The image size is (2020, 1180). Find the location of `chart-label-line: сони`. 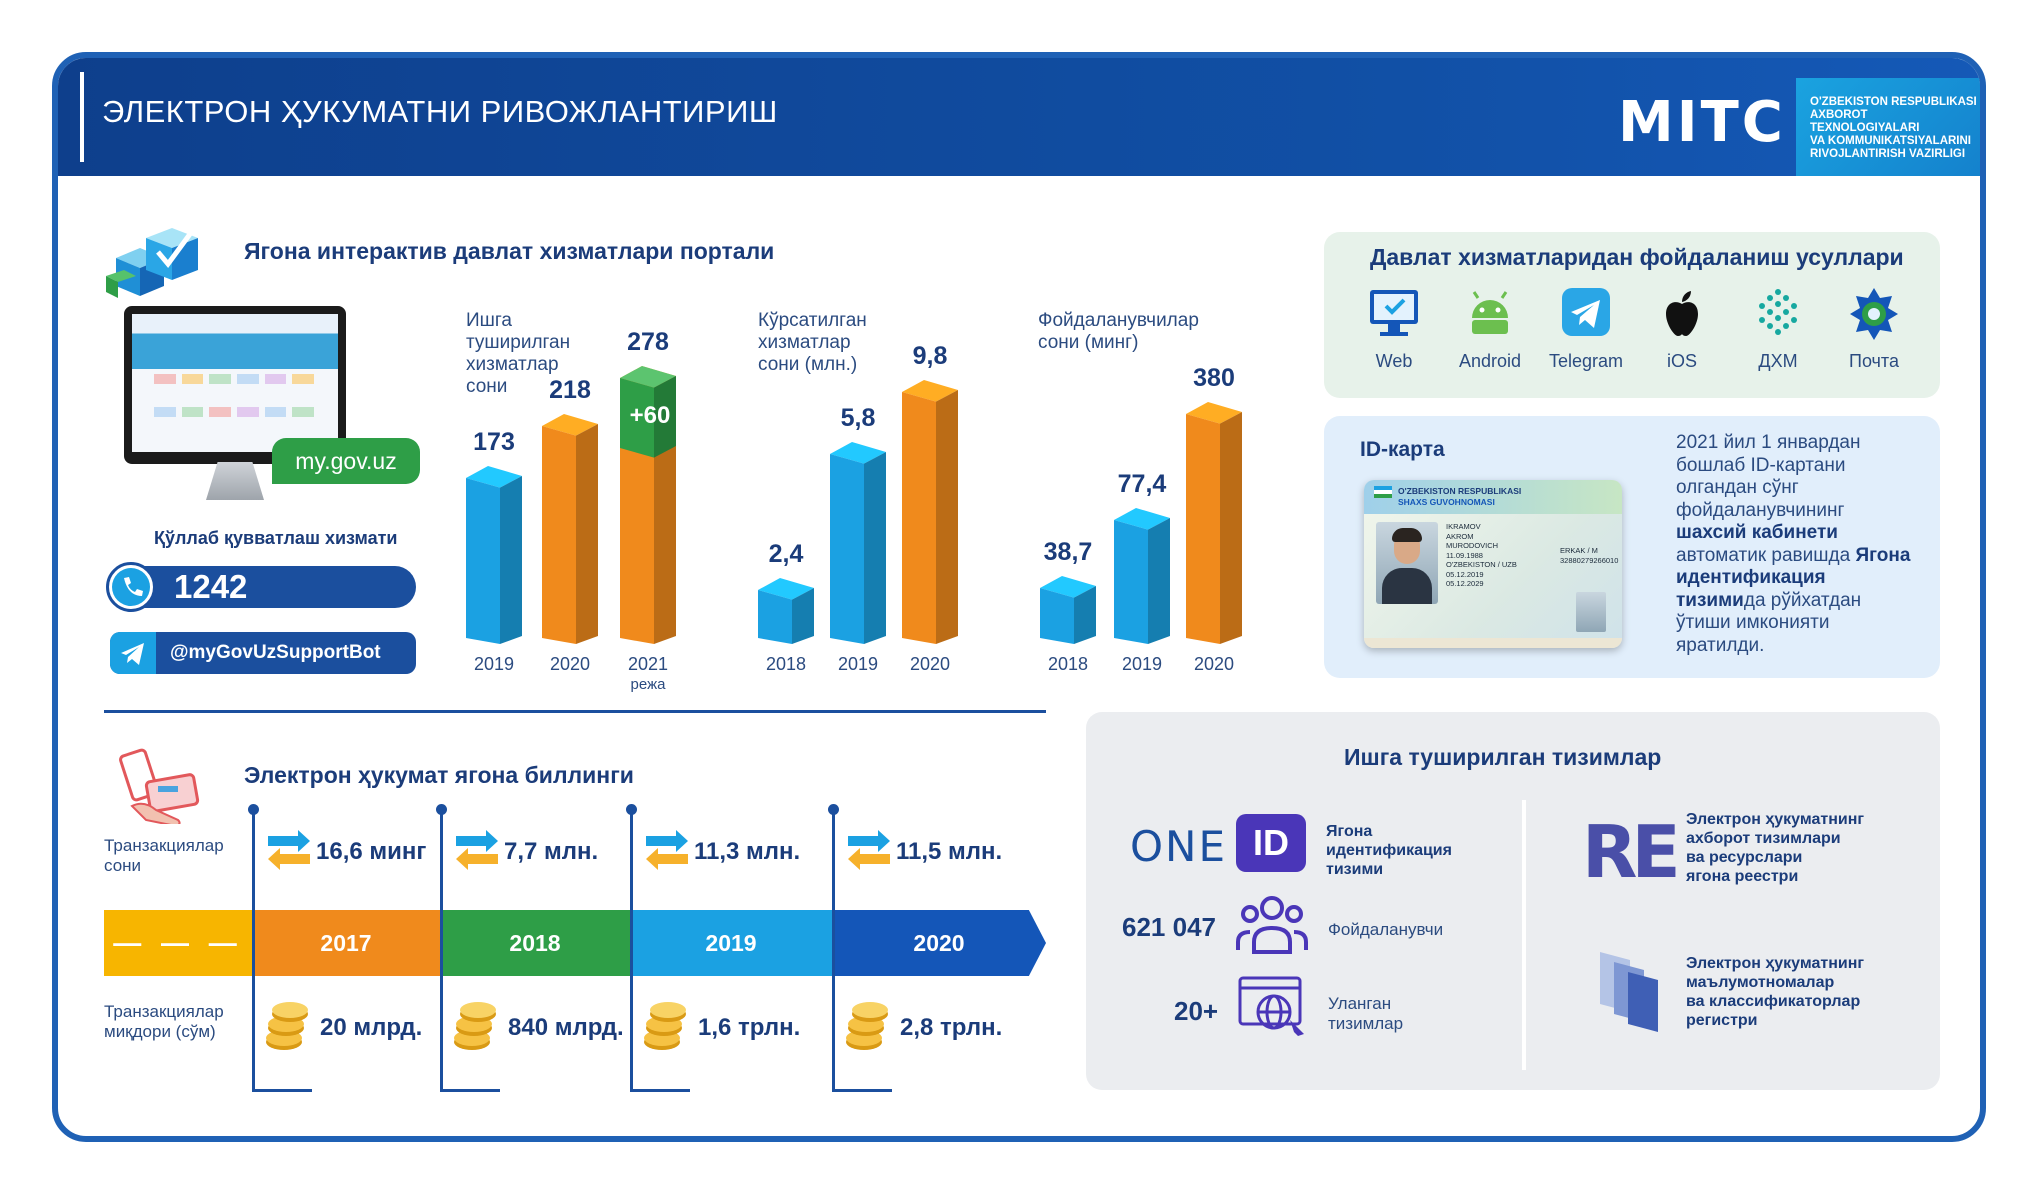

chart-label-line: сони is located at coordinates (487, 386).